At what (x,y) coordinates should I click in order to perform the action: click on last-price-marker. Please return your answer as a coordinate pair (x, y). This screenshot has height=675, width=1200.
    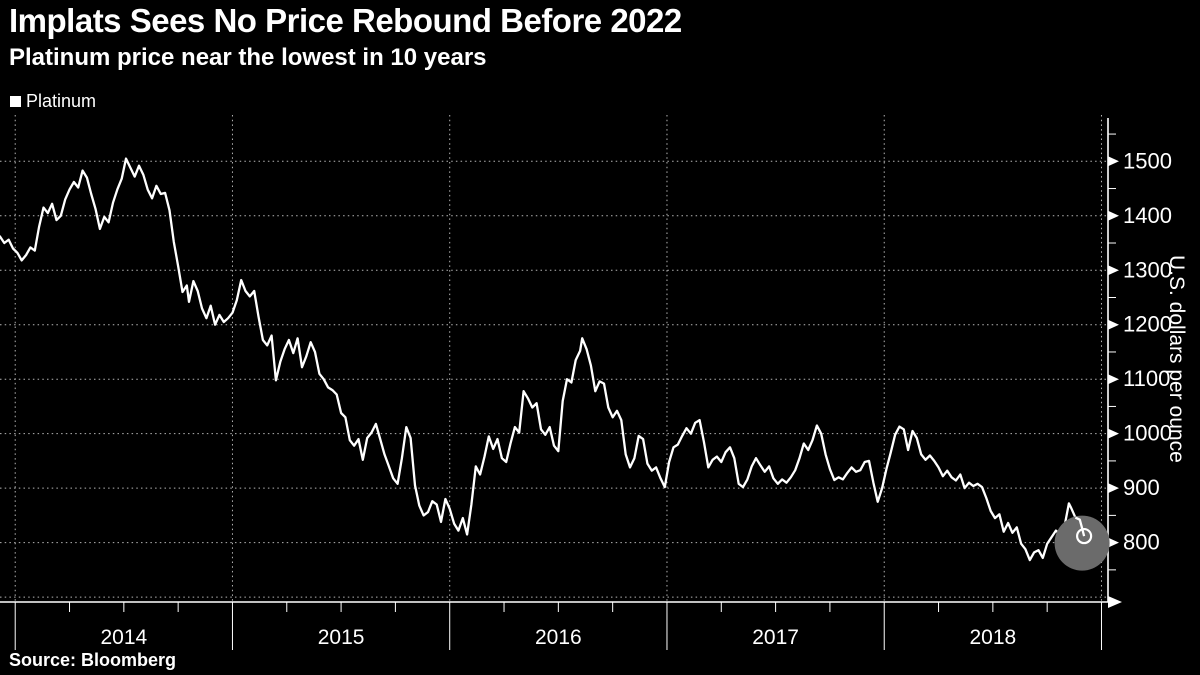
    Looking at the image, I should click on (1084, 536).